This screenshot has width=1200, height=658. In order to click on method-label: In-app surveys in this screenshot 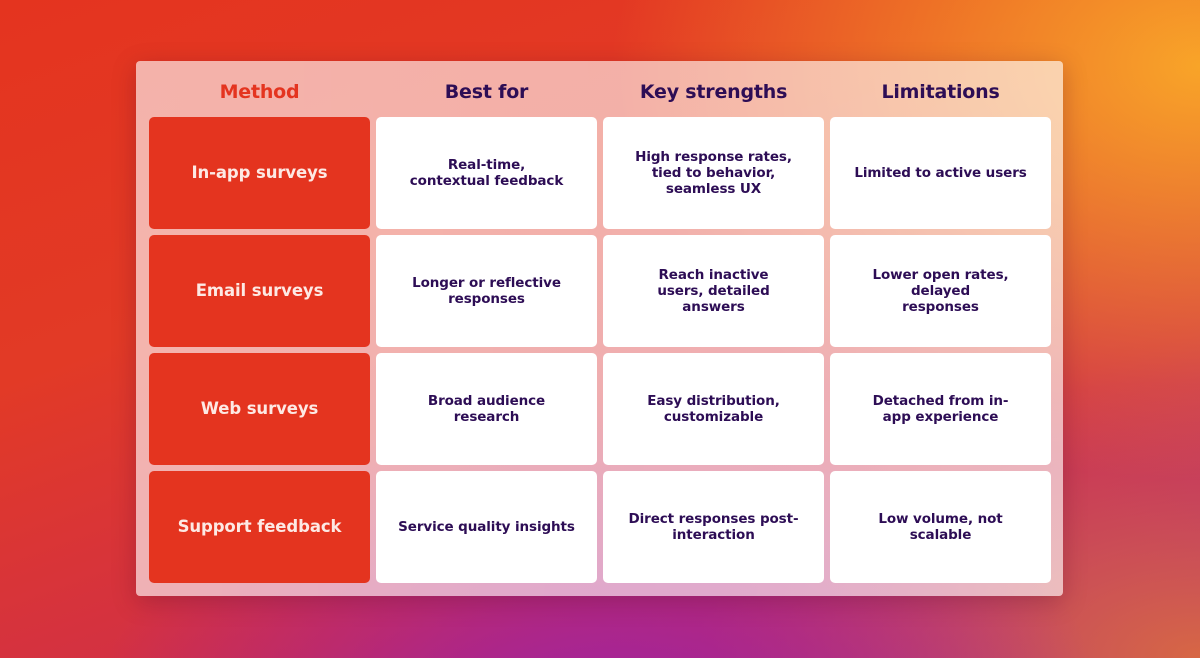, I will do `click(259, 172)`.